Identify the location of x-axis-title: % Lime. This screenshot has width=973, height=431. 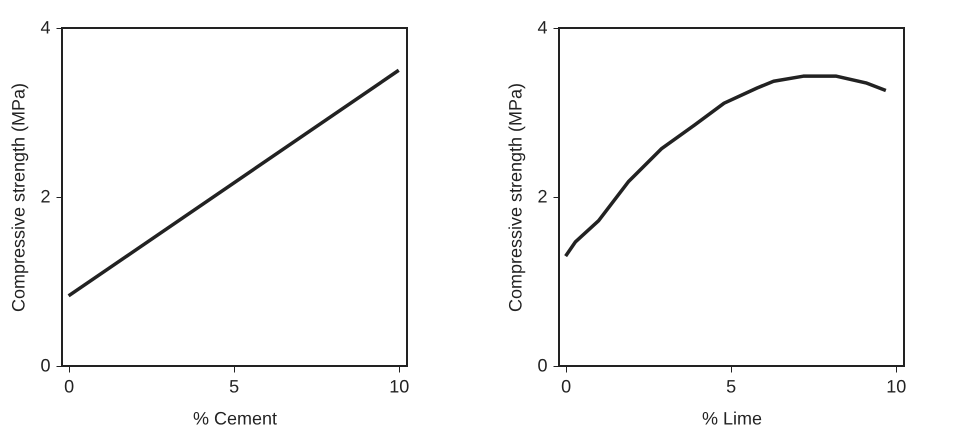
(732, 418).